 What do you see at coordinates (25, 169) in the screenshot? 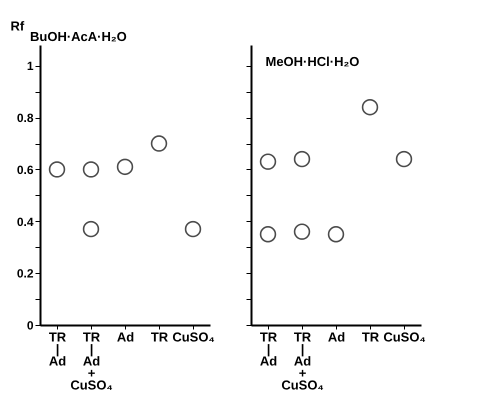
I see `y-tick-label: 0.6` at bounding box center [25, 169].